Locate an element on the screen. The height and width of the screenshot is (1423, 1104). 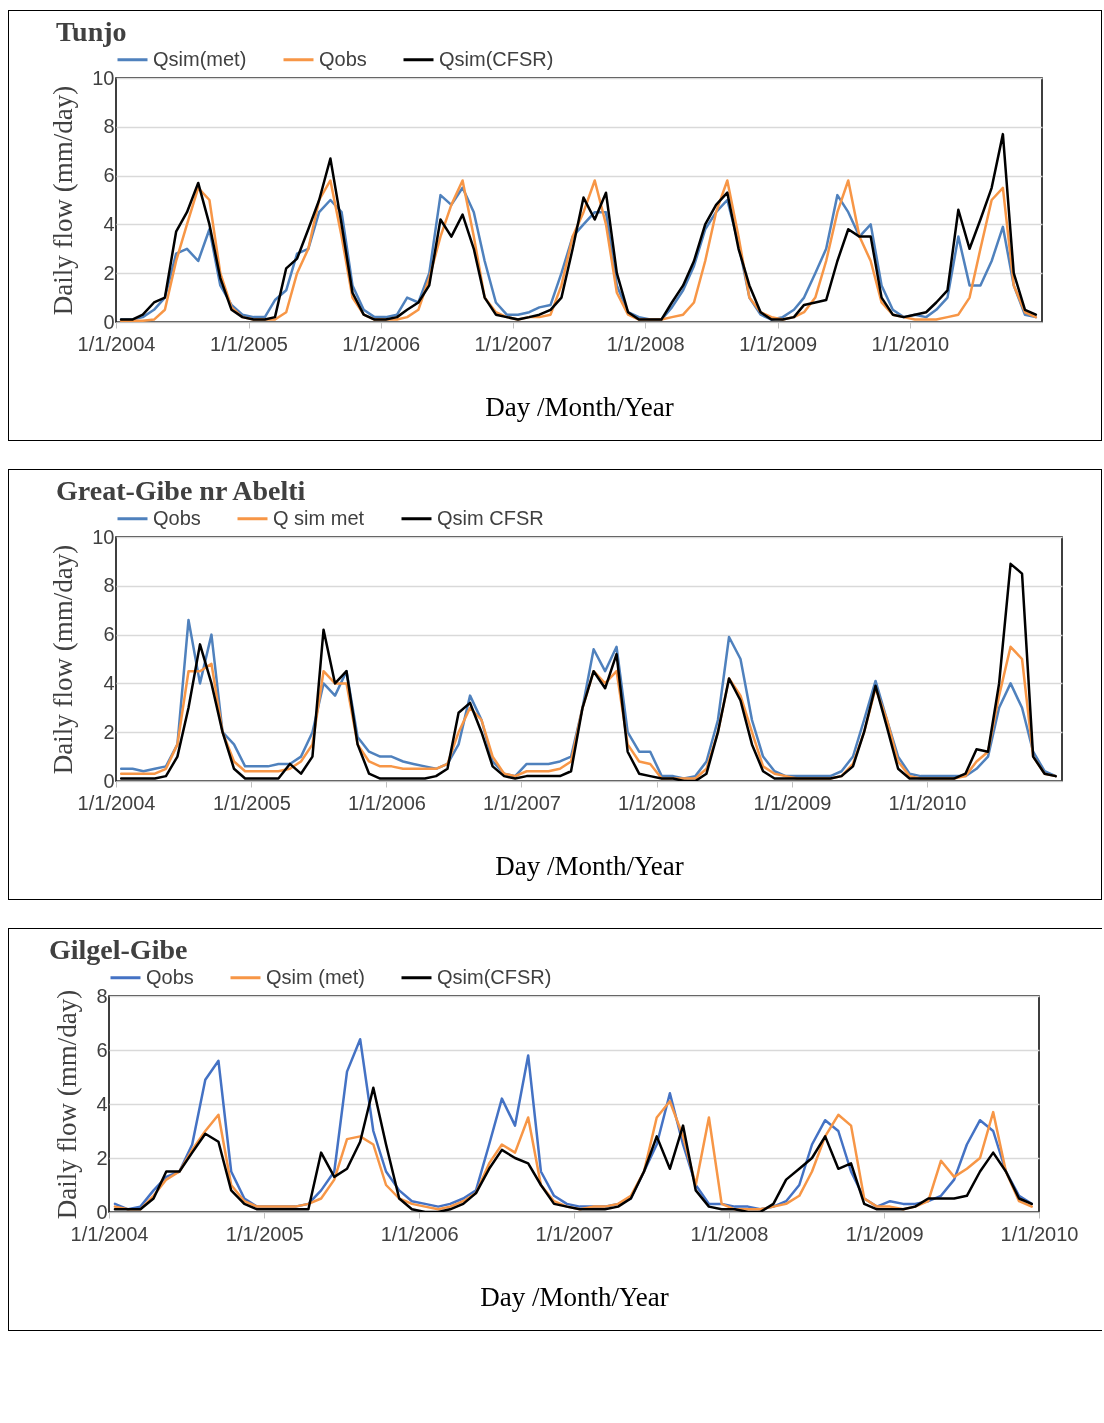
legend-label: Q sim met is located at coordinates (319, 517).